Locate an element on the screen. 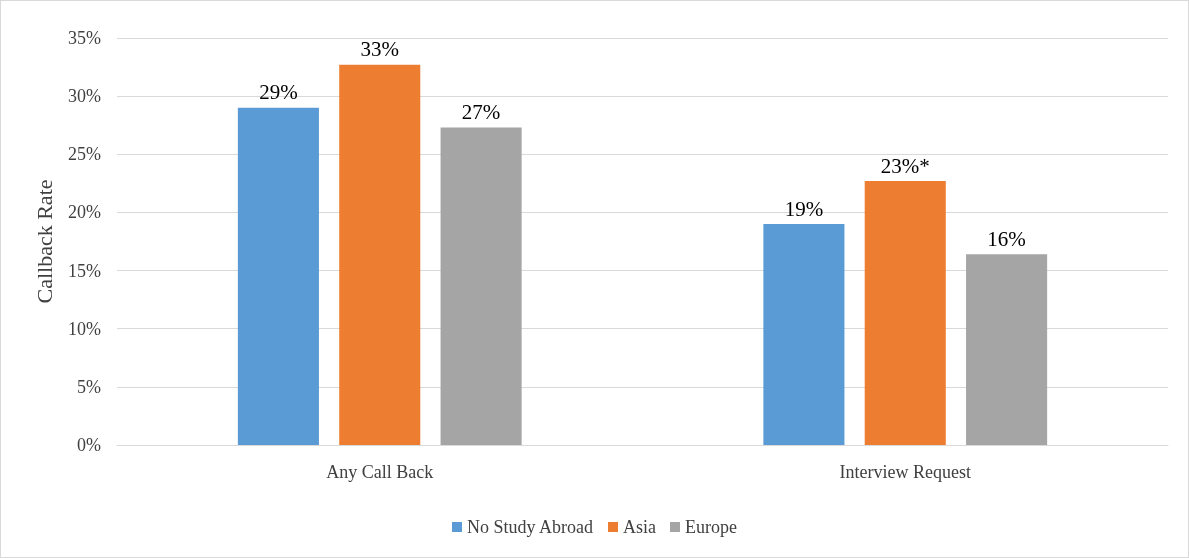  y-tick-label: 0% is located at coordinates (89, 445).